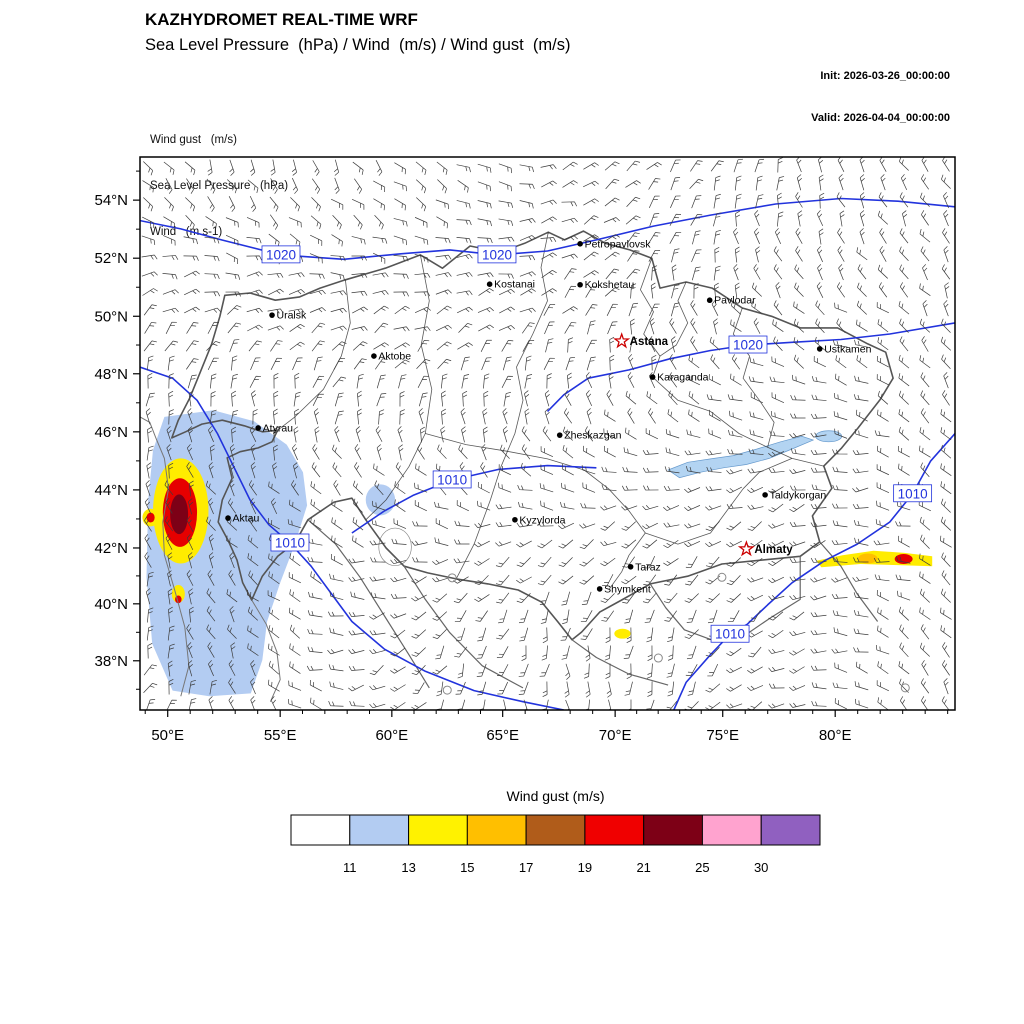 The width and height of the screenshot is (1024, 1024). What do you see at coordinates (683, 378) in the screenshot?
I see `city-label: Karaganda` at bounding box center [683, 378].